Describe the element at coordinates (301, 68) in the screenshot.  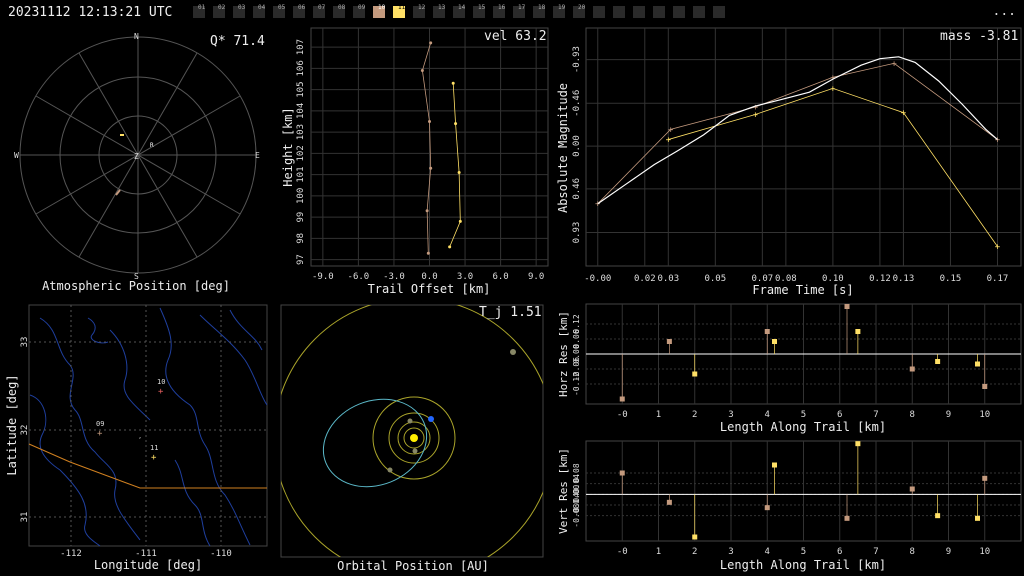
I see `profile-ytick: 106` at that location.